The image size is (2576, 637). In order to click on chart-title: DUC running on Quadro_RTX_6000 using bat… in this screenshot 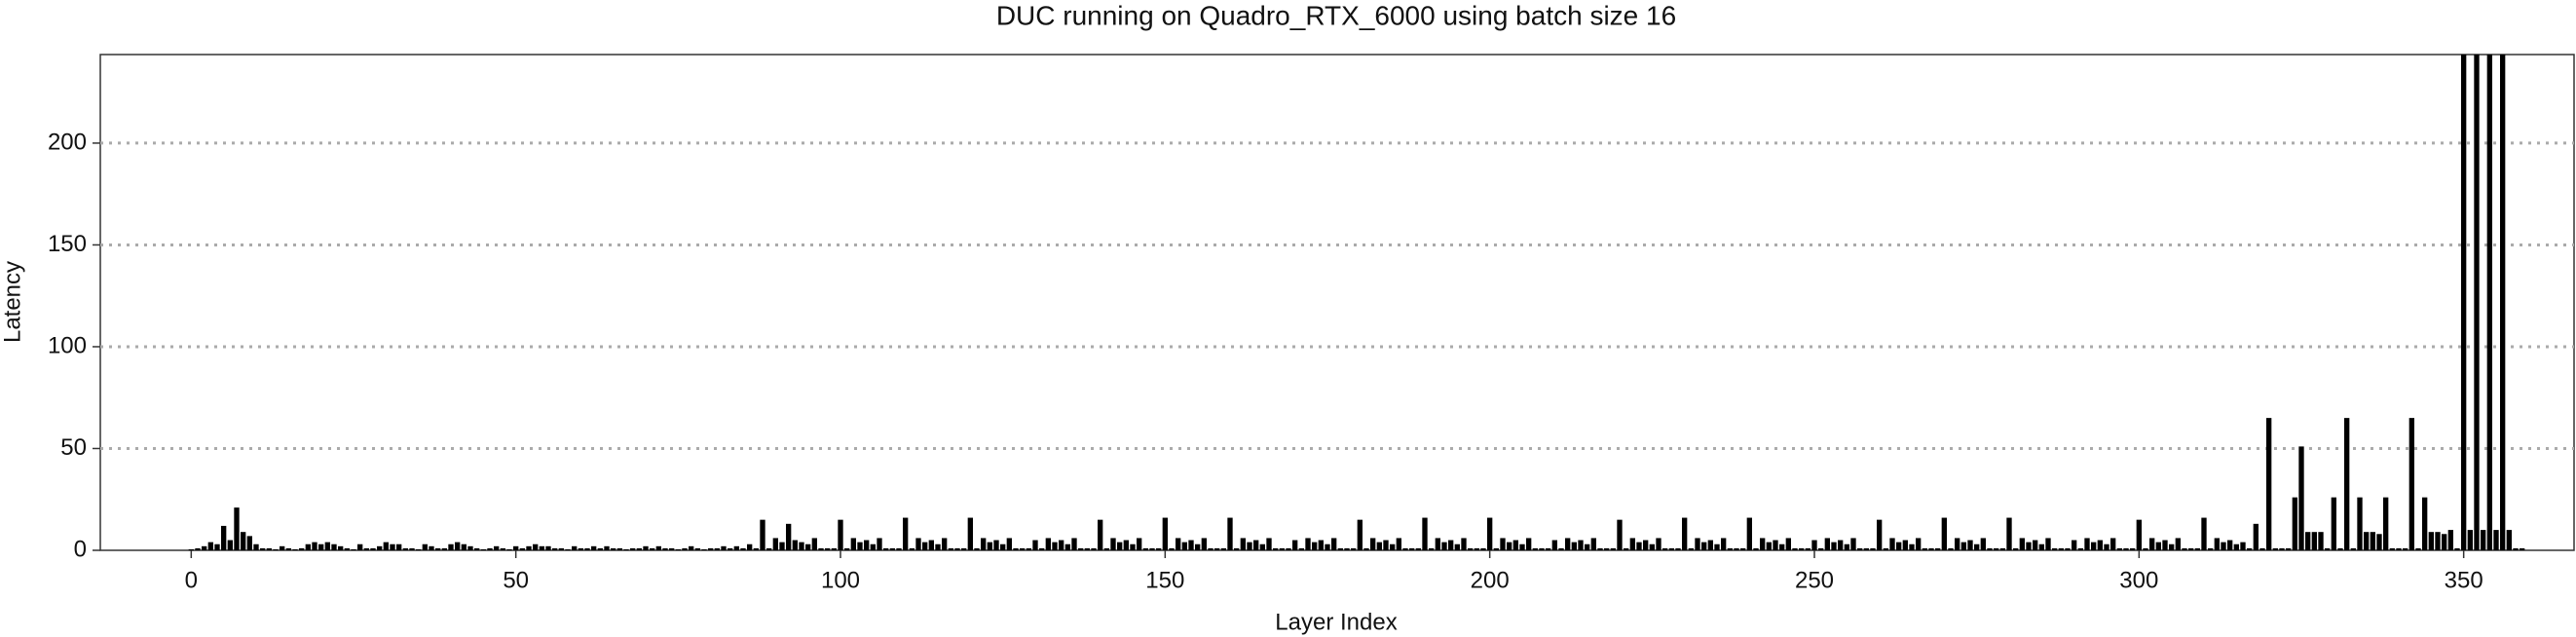, I will do `click(1336, 15)`.